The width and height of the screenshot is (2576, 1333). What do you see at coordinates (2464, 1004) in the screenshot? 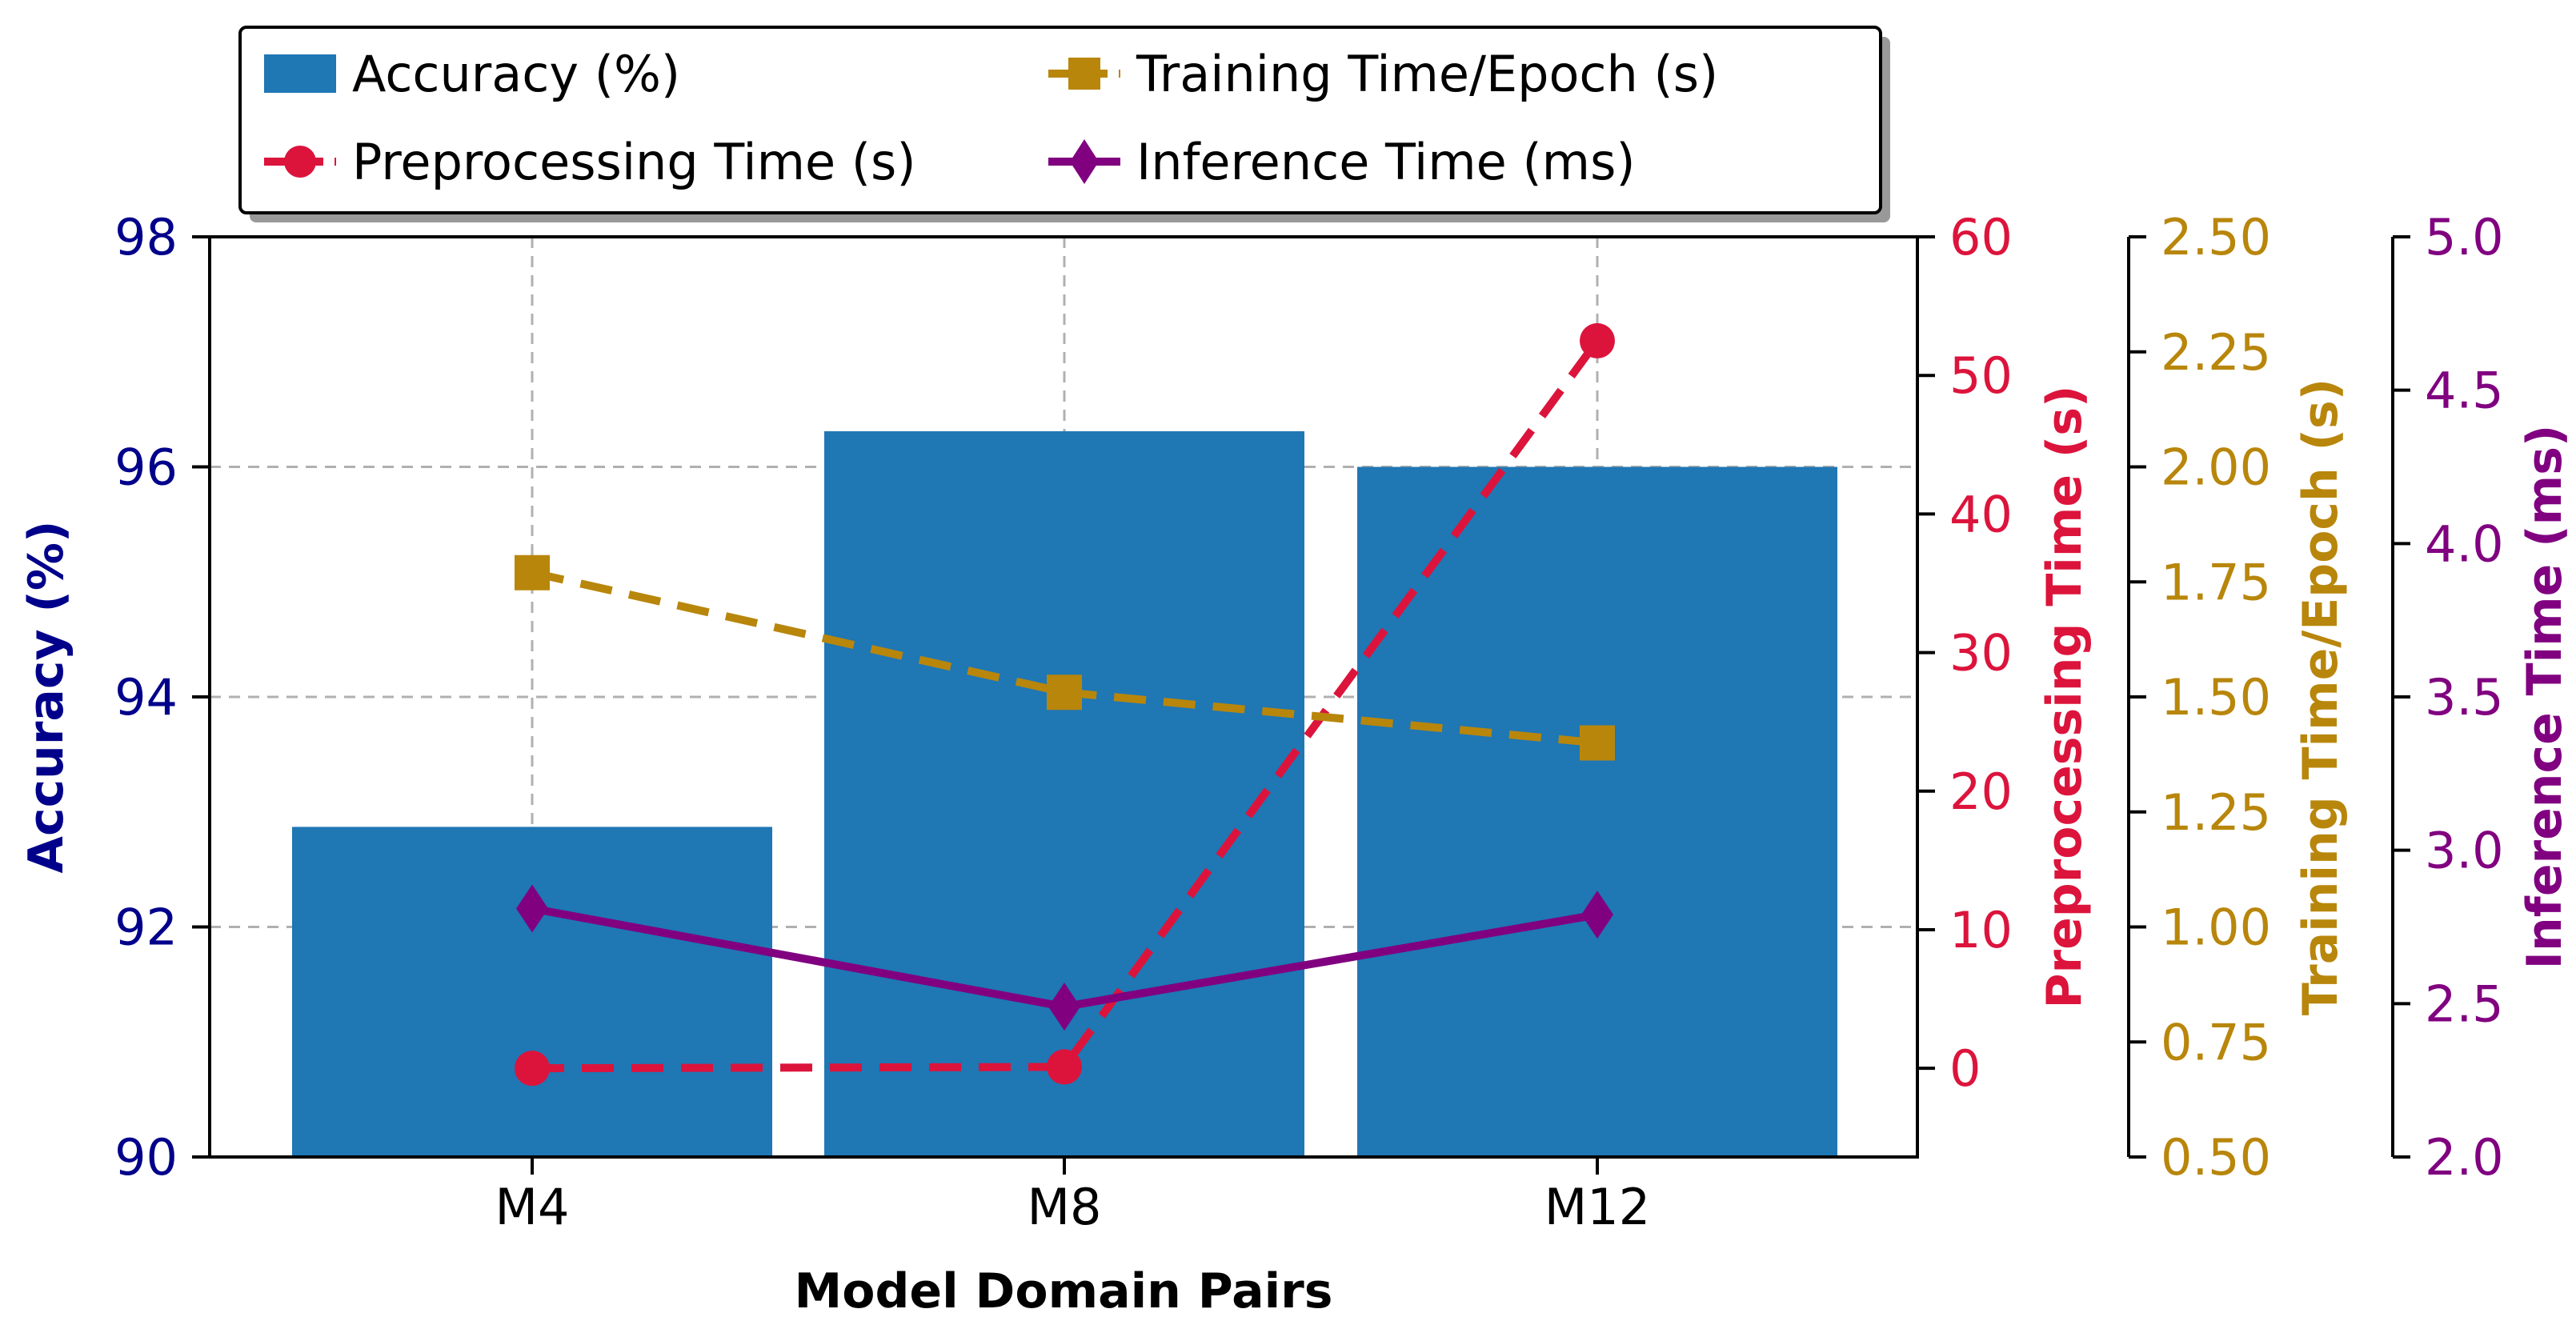
I see `inference-tick-label-1: 2.5` at bounding box center [2464, 1004].